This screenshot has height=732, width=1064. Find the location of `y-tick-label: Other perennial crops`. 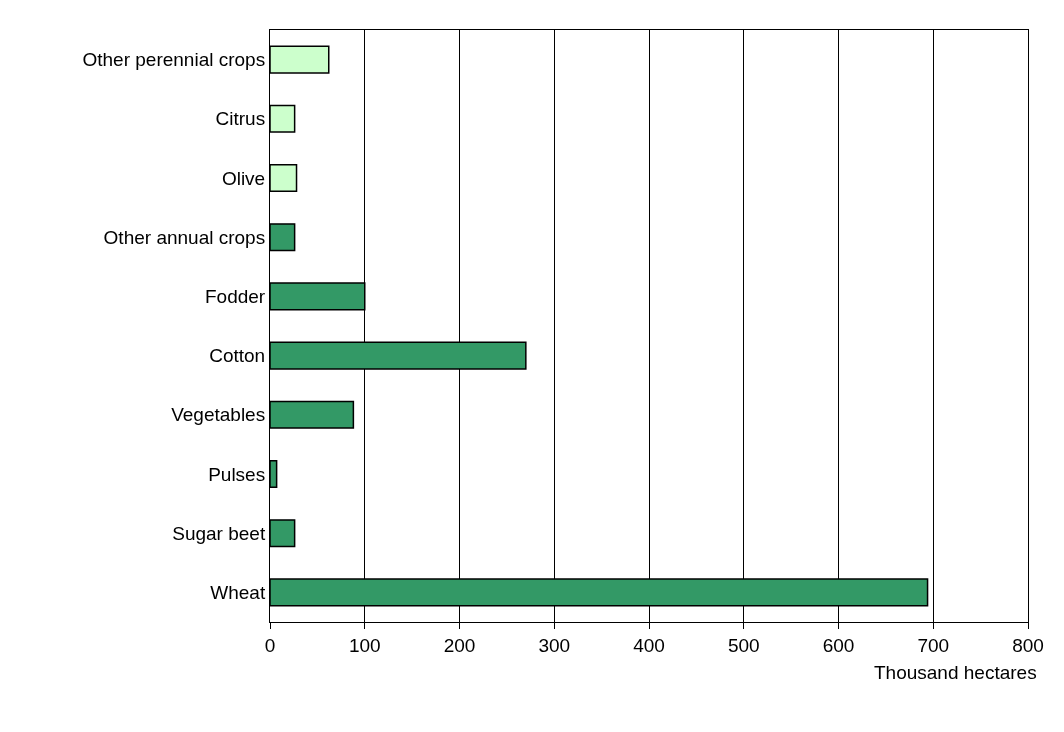

y-tick-label: Other perennial crops is located at coordinates (174, 60).